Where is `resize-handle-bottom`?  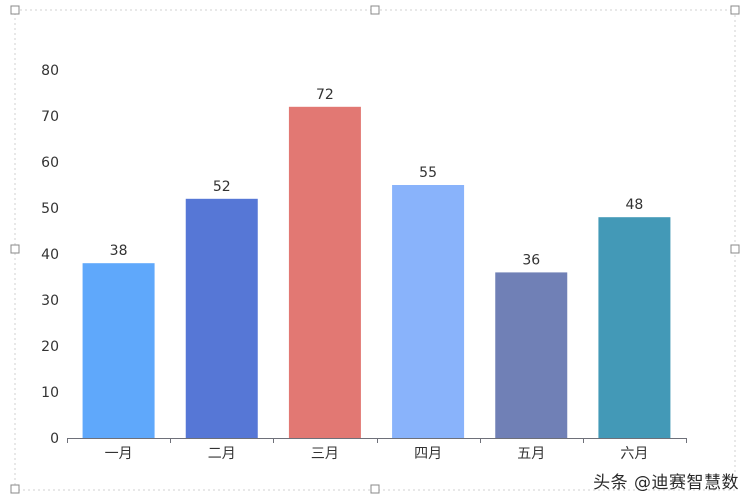
resize-handle-bottom is located at coordinates (375, 489).